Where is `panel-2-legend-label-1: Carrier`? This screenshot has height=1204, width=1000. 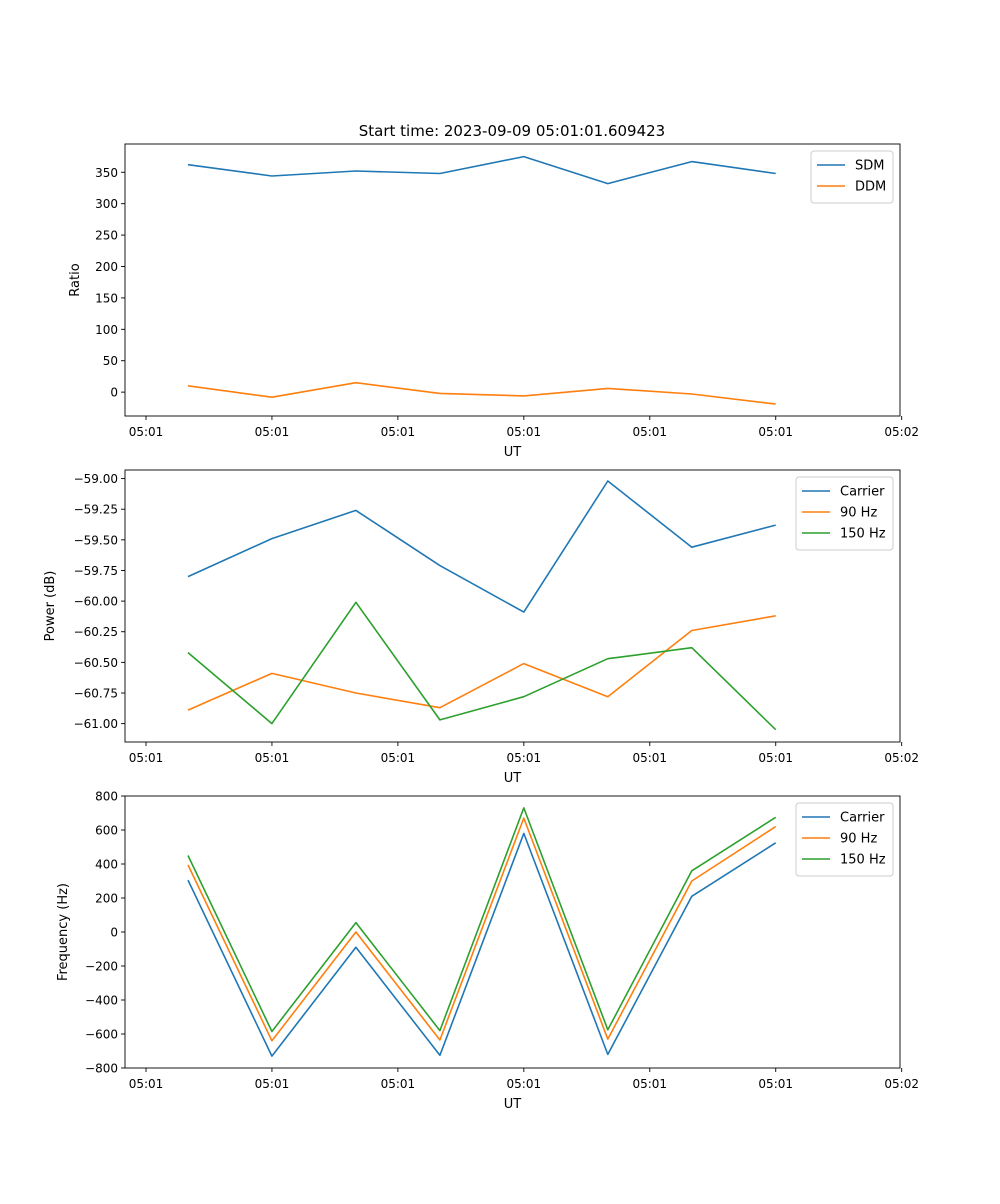
panel-2-legend-label-1: Carrier is located at coordinates (862, 492).